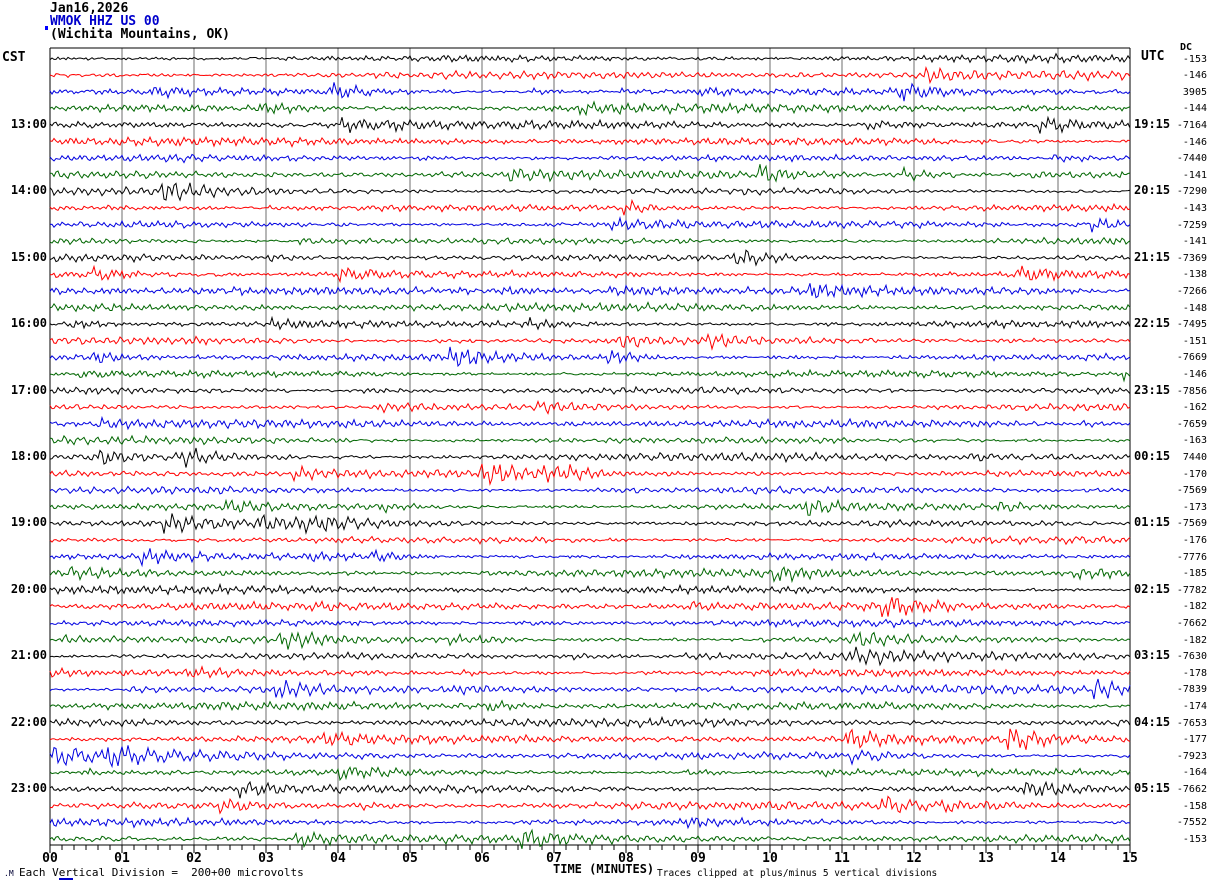 The width and height of the screenshot is (1210, 886). I want to click on x-tick-label: 03, so click(266, 858).